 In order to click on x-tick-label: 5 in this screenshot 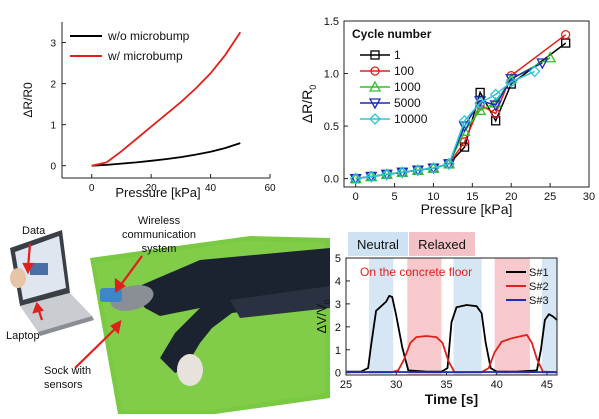, I will do `click(394, 197)`.